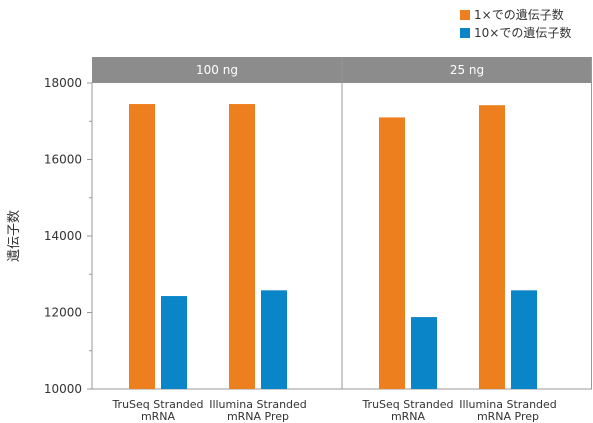 The image size is (593, 423). Describe the element at coordinates (465, 33) in the screenshot. I see `legend-swatch-10x` at that location.